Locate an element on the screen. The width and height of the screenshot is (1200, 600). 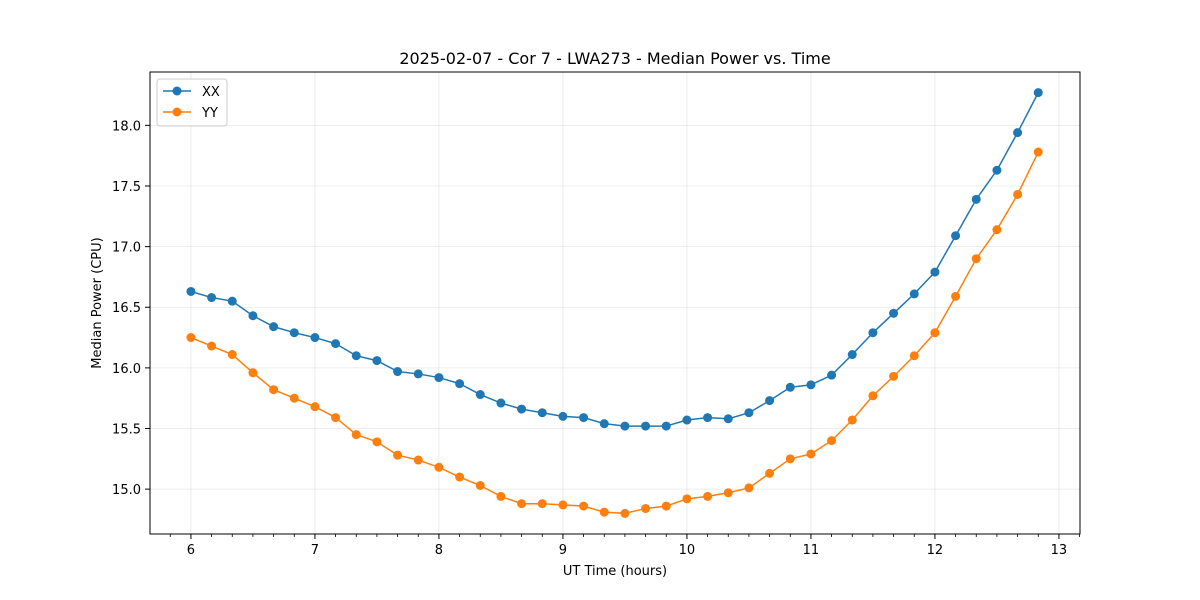
legend-xx-marker is located at coordinates (177, 91).